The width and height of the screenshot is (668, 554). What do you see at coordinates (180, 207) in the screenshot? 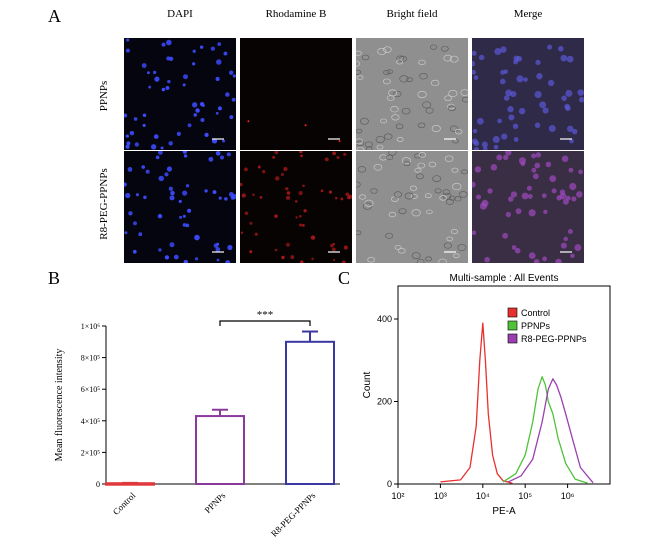
I see `micrograph-r8-dapi` at bounding box center [180, 207].